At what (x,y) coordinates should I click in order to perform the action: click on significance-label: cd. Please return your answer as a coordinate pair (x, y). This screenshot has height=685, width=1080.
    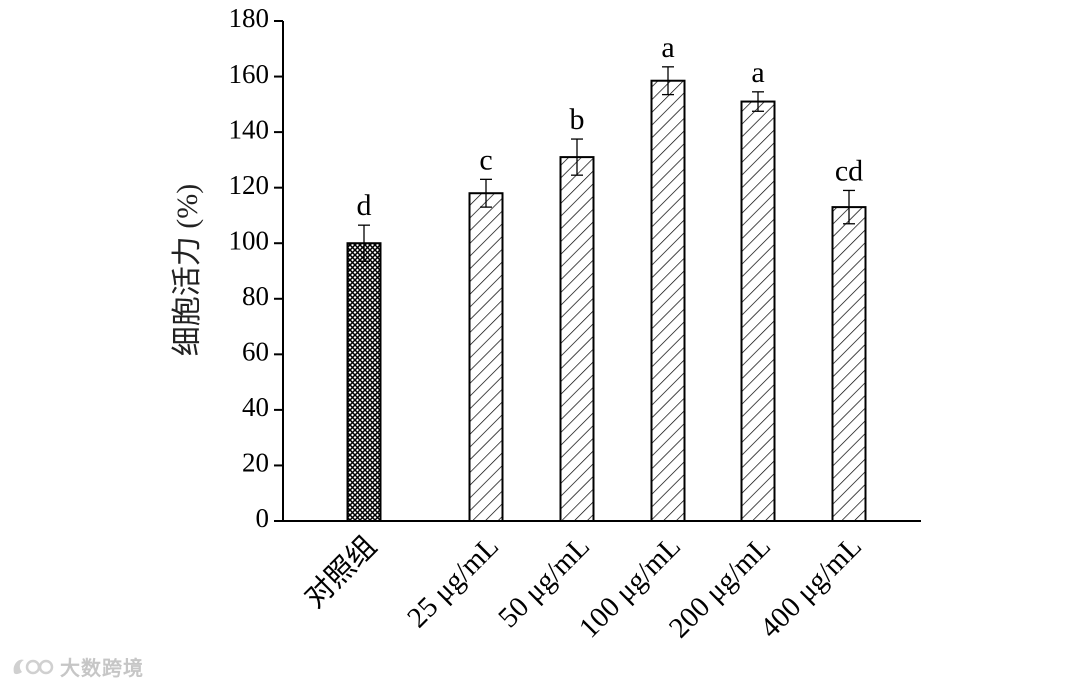
    Looking at the image, I should click on (849, 170).